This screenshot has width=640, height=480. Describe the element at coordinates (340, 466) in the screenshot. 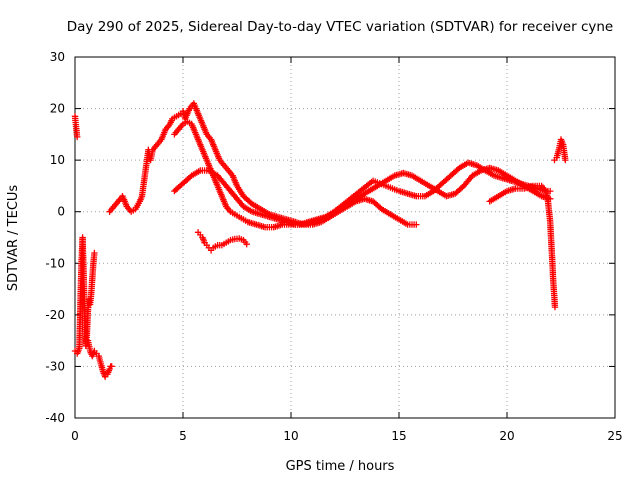

I see `x-axis-label: GPS time / hours` at that location.